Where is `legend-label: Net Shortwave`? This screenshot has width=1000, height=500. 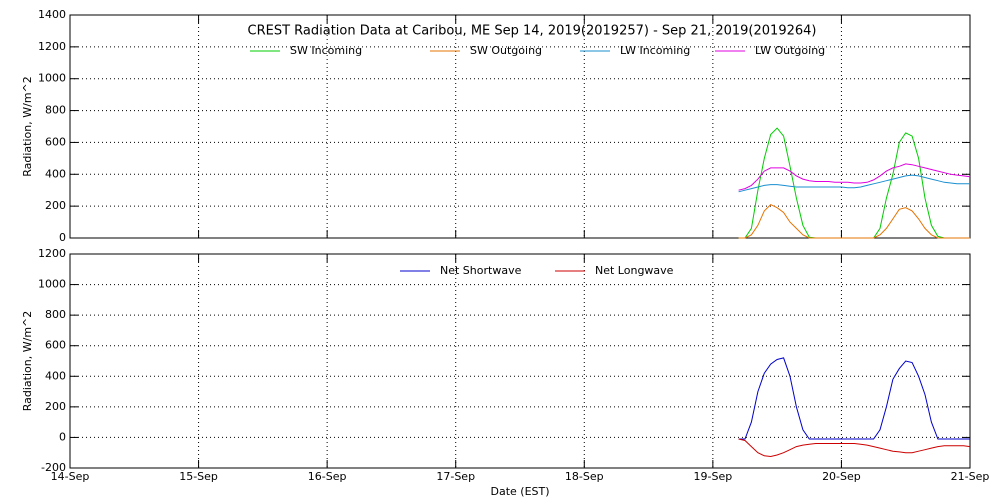
legend-label: Net Shortwave is located at coordinates (481, 270).